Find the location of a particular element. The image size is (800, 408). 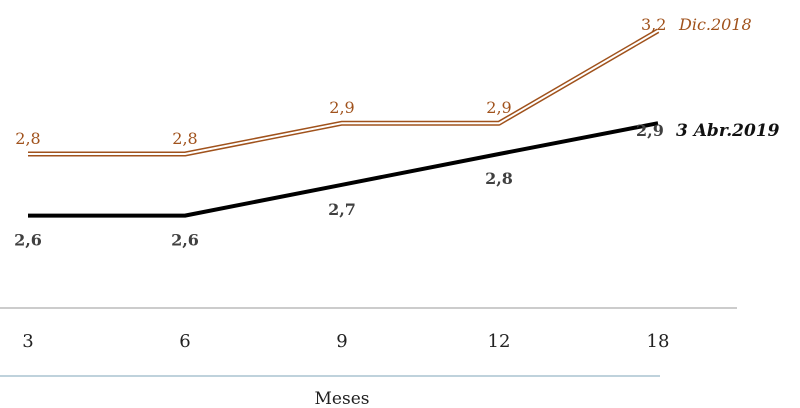

x-tick-labels: 3 6 9 12 18 is located at coordinates (345, 341).